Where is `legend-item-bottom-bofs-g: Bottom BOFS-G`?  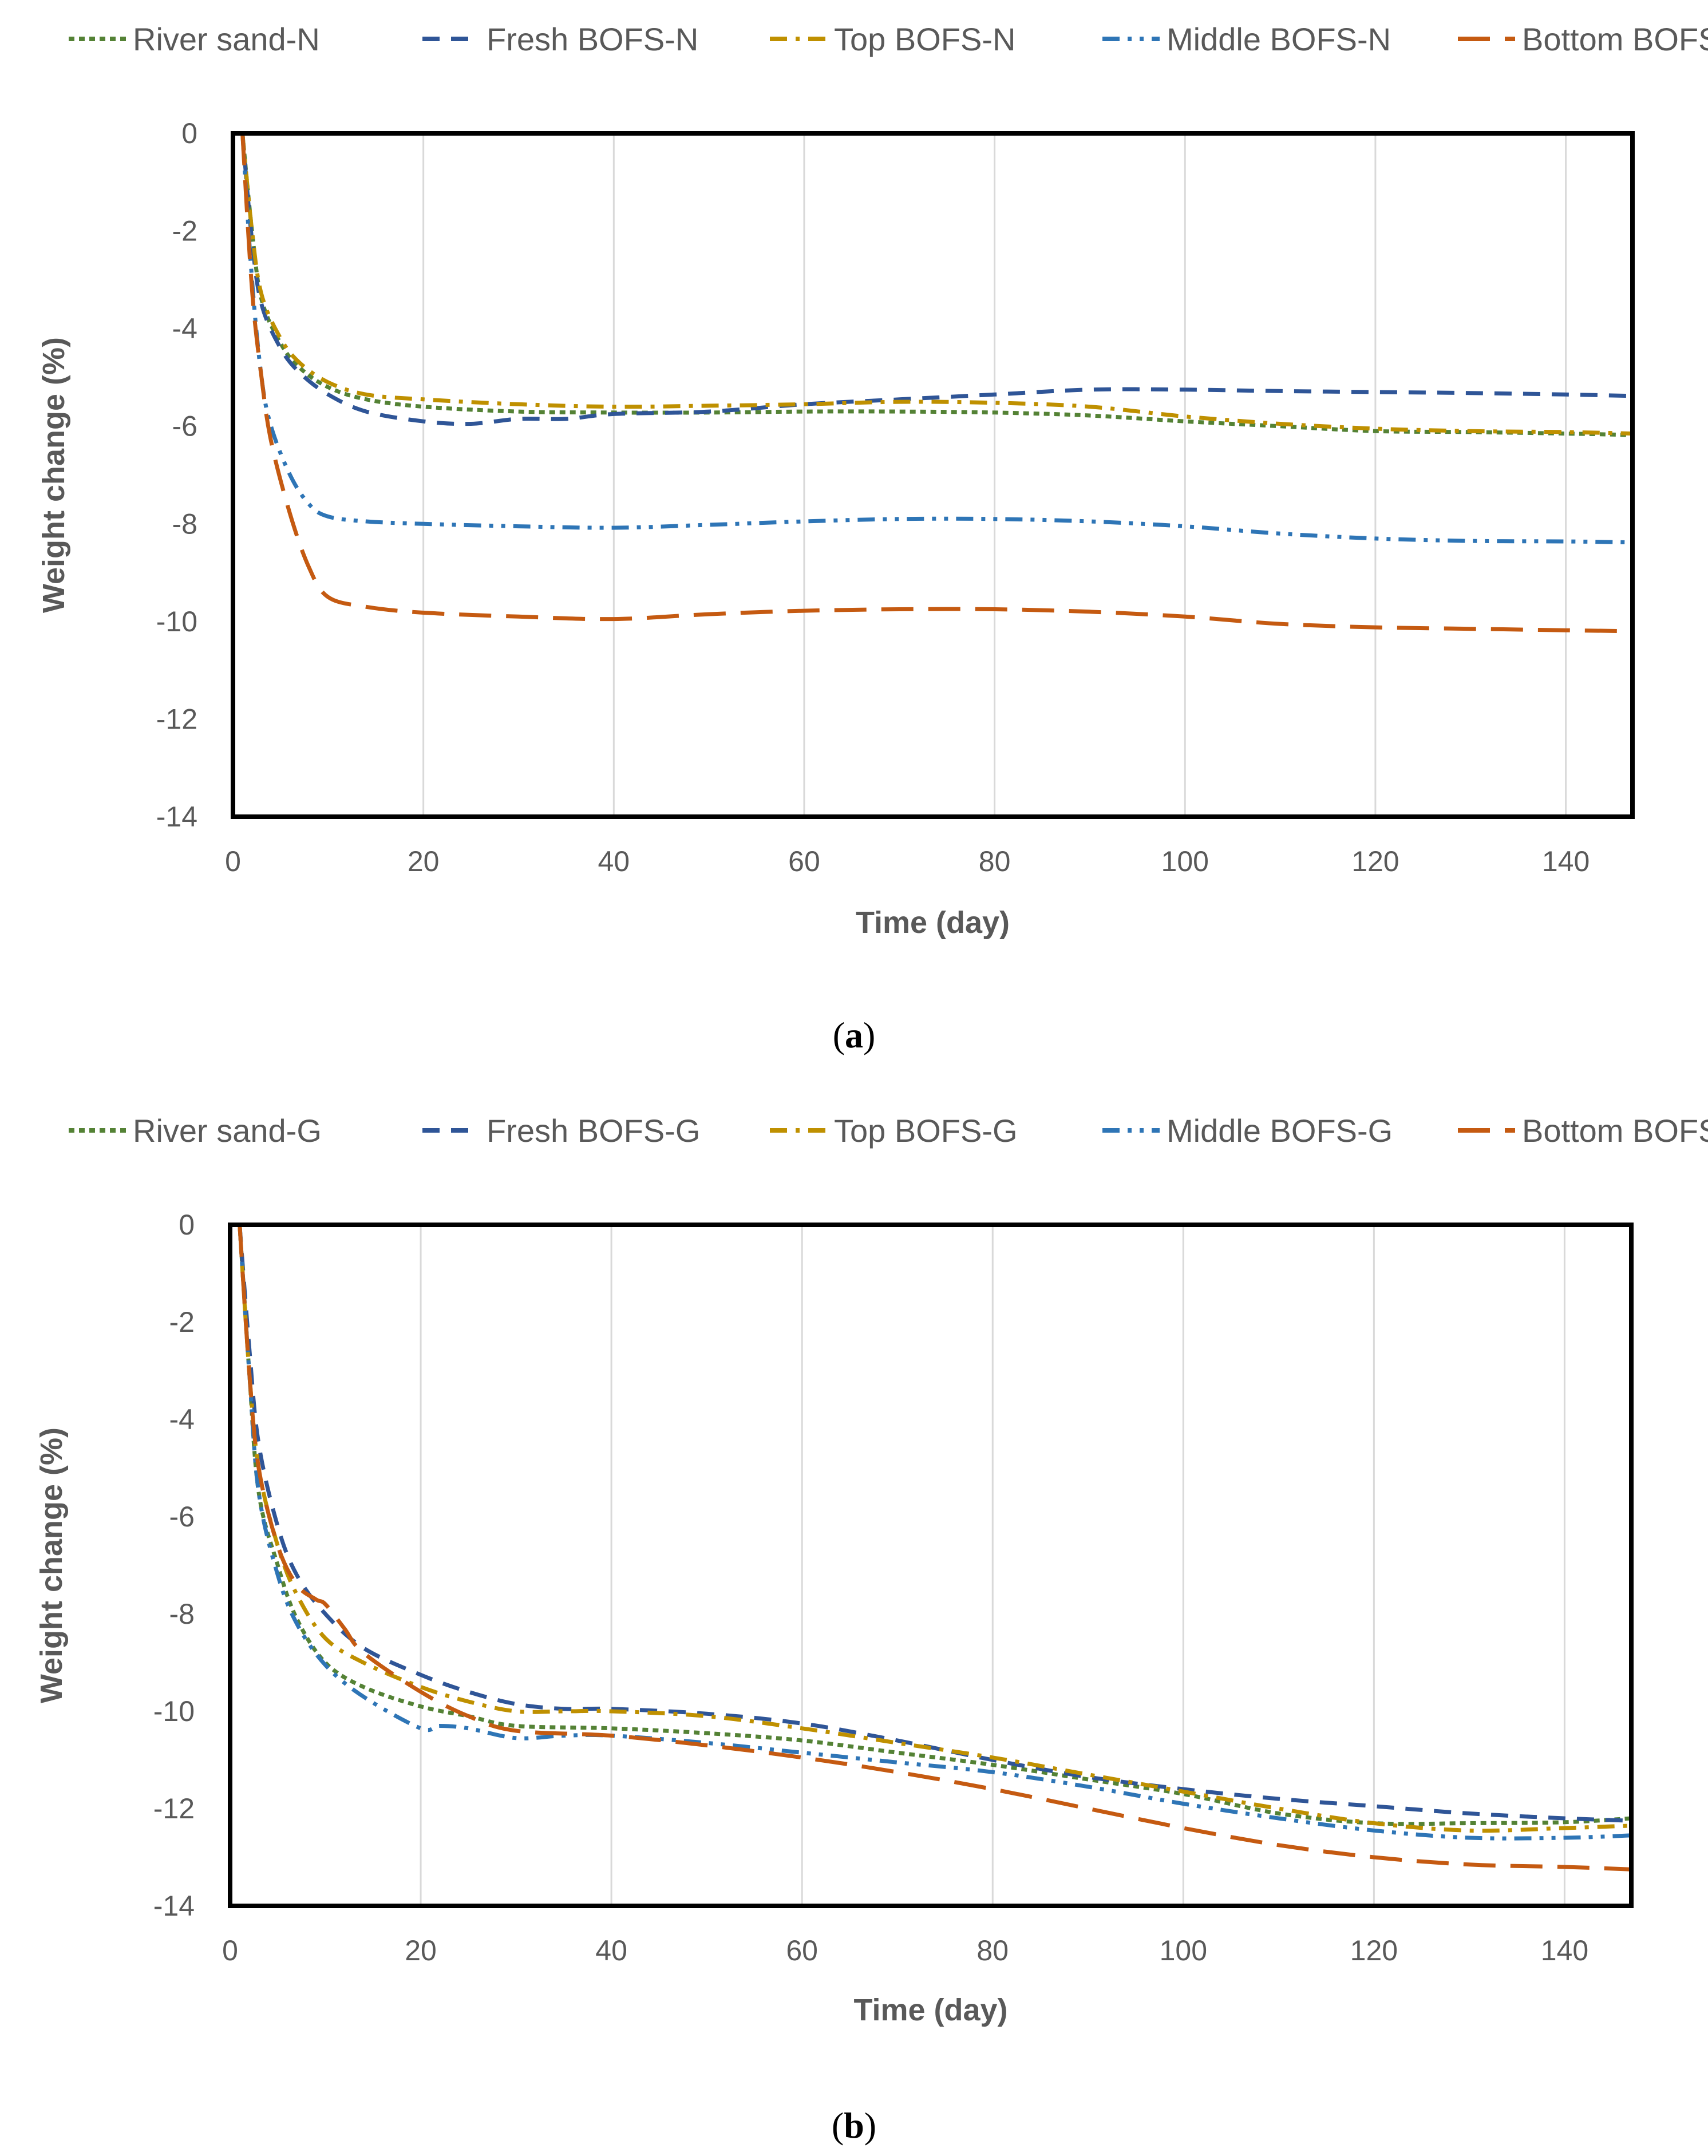 legend-item-bottom-bofs-g: Bottom BOFS-G is located at coordinates (1583, 1131).